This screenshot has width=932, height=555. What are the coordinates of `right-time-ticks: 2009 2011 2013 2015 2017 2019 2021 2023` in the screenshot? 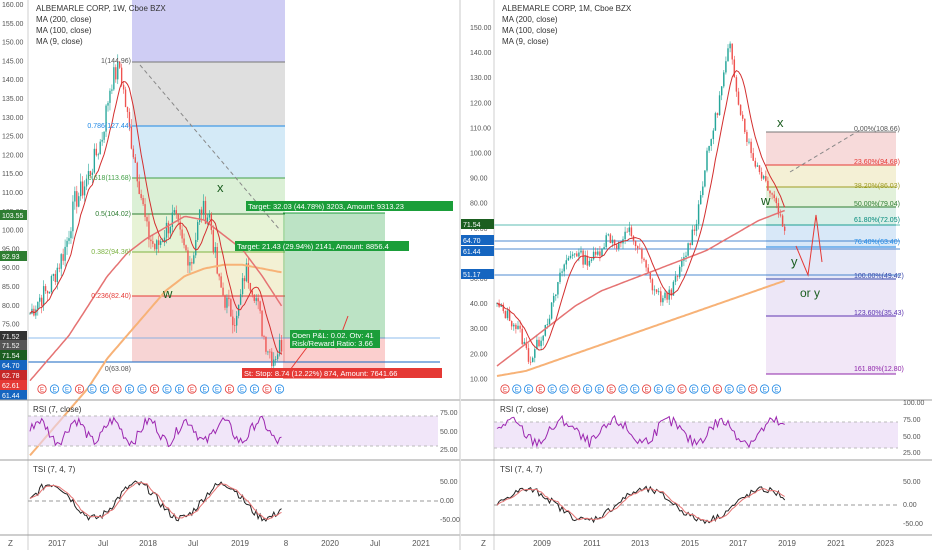 It's located at (713, 543).